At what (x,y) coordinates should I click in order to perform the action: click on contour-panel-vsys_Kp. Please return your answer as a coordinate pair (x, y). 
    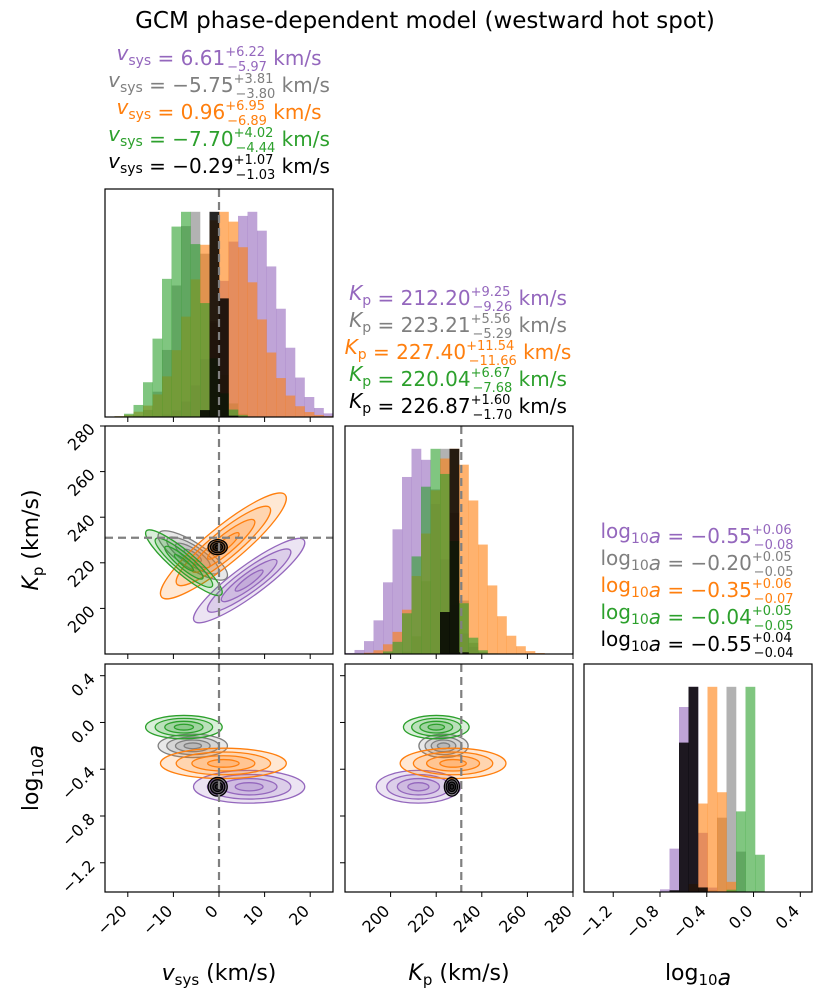
    Looking at the image, I should click on (219, 540).